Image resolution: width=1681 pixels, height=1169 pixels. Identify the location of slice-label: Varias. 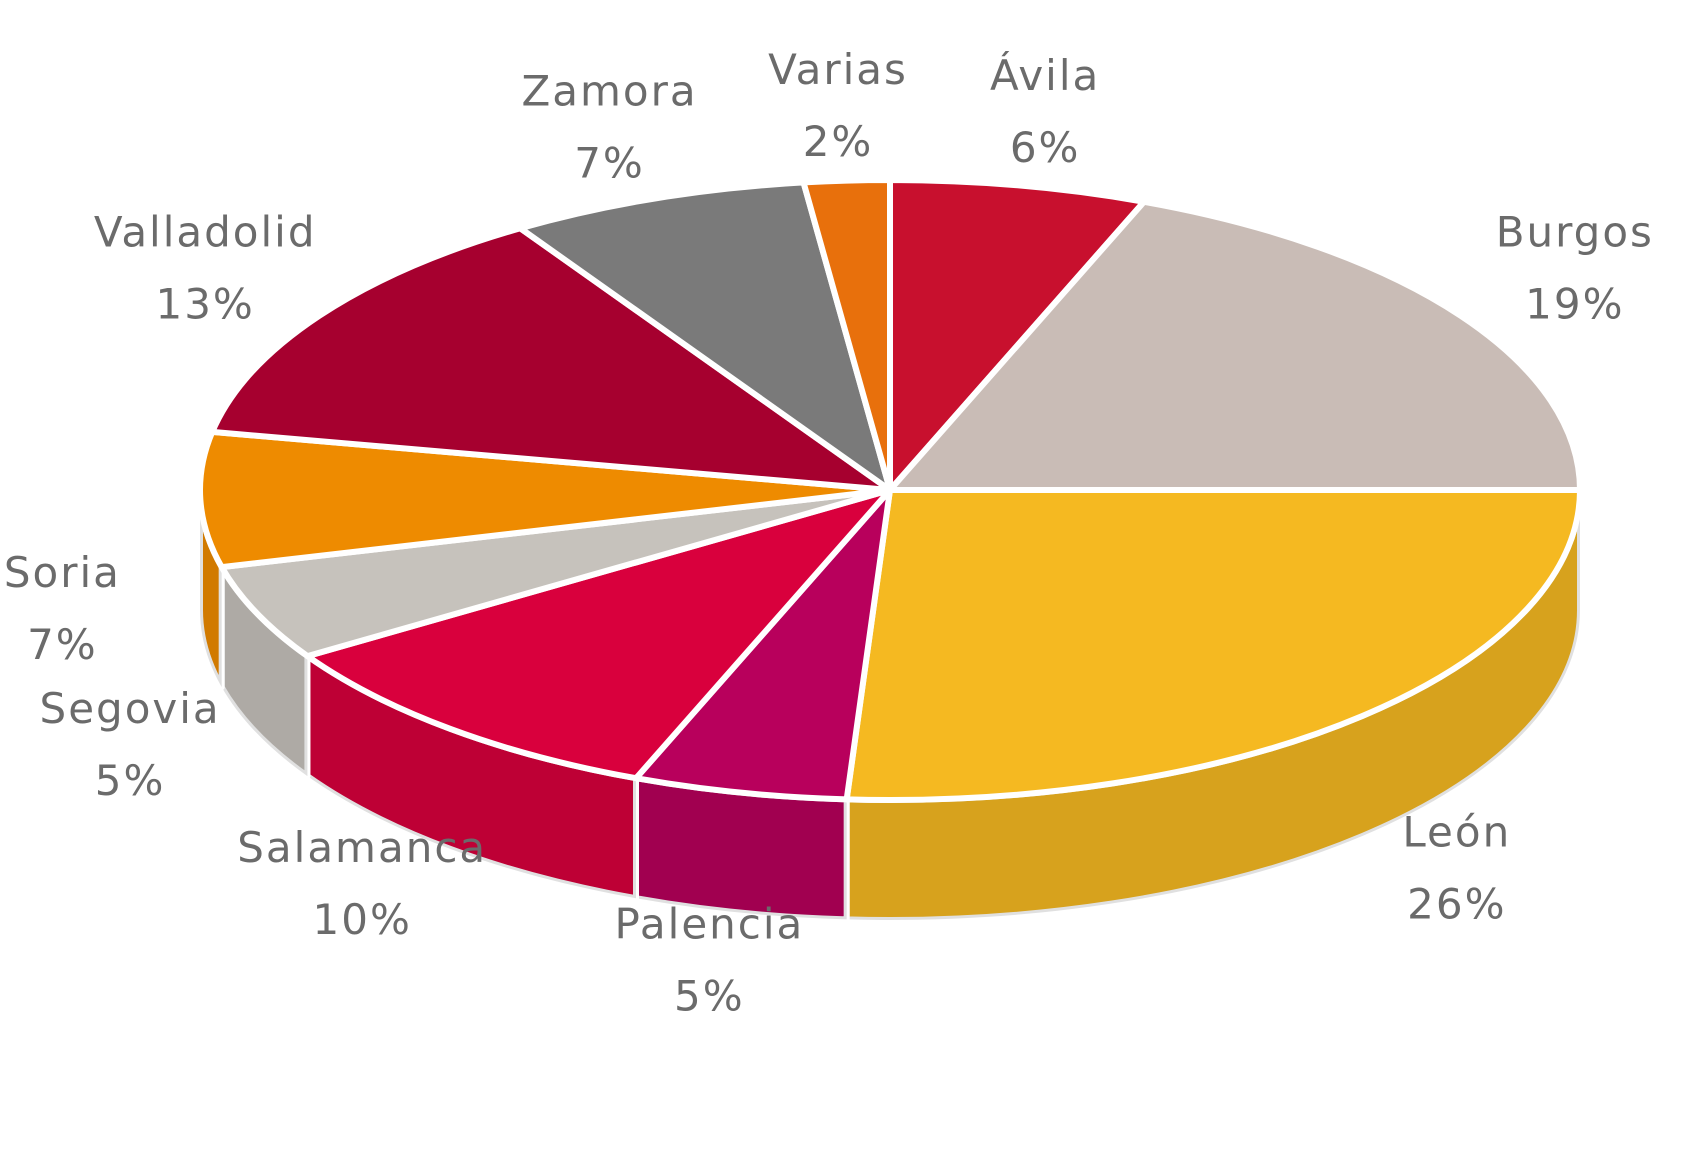
(838, 69).